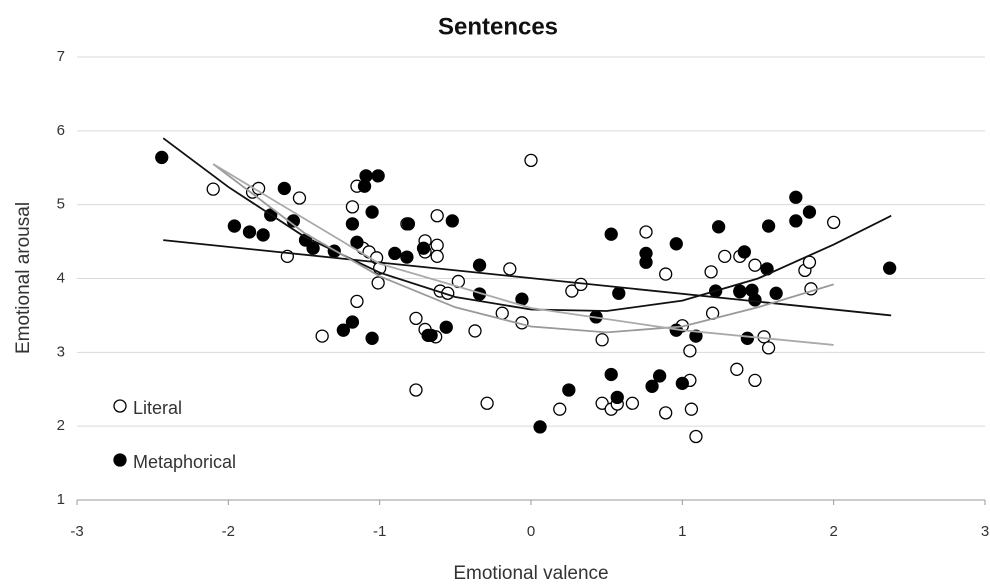 The image size is (990, 587). Describe the element at coordinates (157, 408) in the screenshot. I see `legend-label: Literal` at that location.